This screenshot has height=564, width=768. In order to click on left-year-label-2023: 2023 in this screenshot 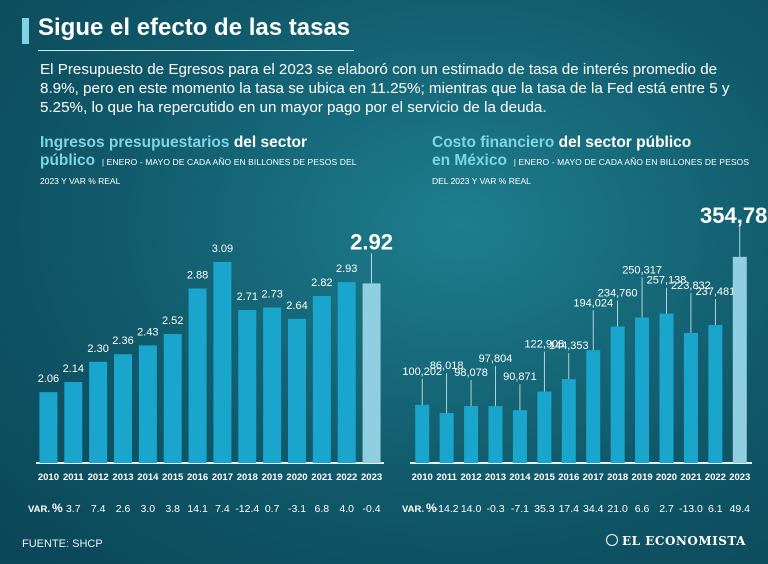, I will do `click(371, 477)`.